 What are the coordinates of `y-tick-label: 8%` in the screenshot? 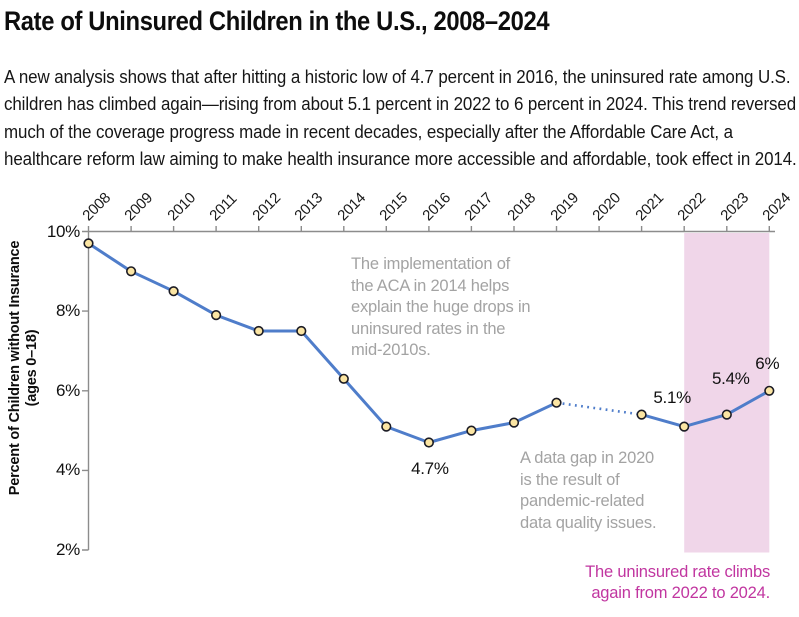 It's located at (68, 311).